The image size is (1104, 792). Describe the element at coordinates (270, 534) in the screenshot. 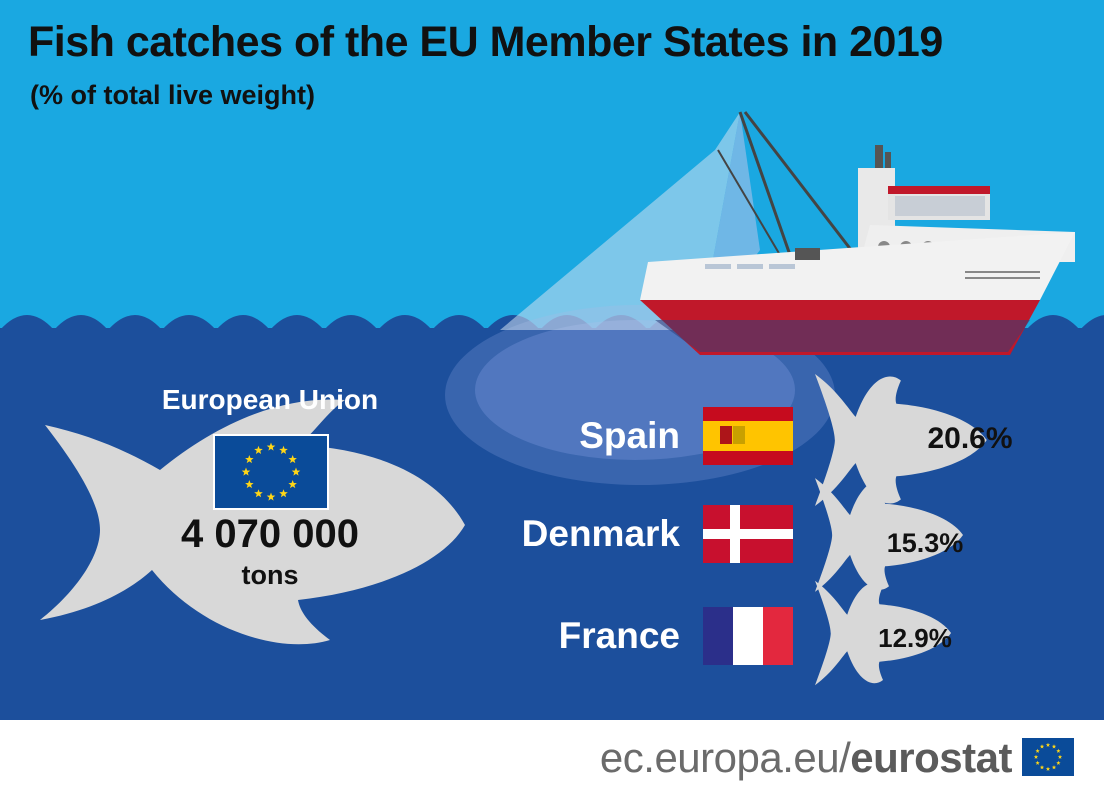

I see `eu-total-value: 4 070 000` at that location.